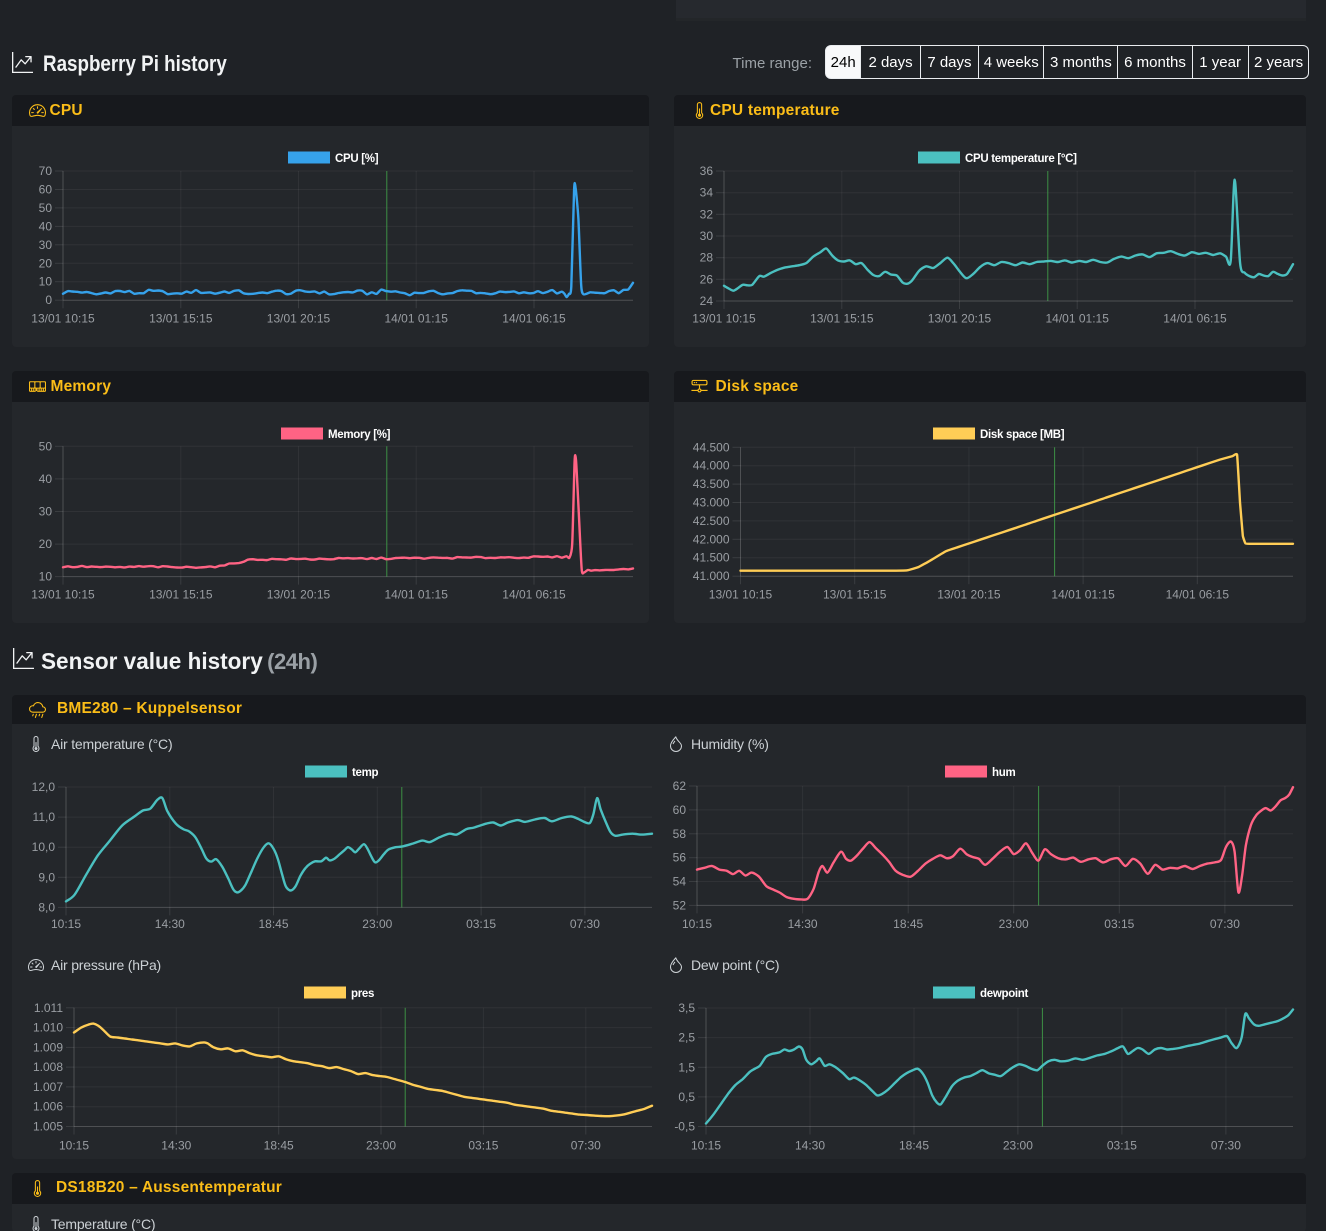  Describe the element at coordinates (365, 773) in the screenshot. I see `svg-text: temp` at that location.